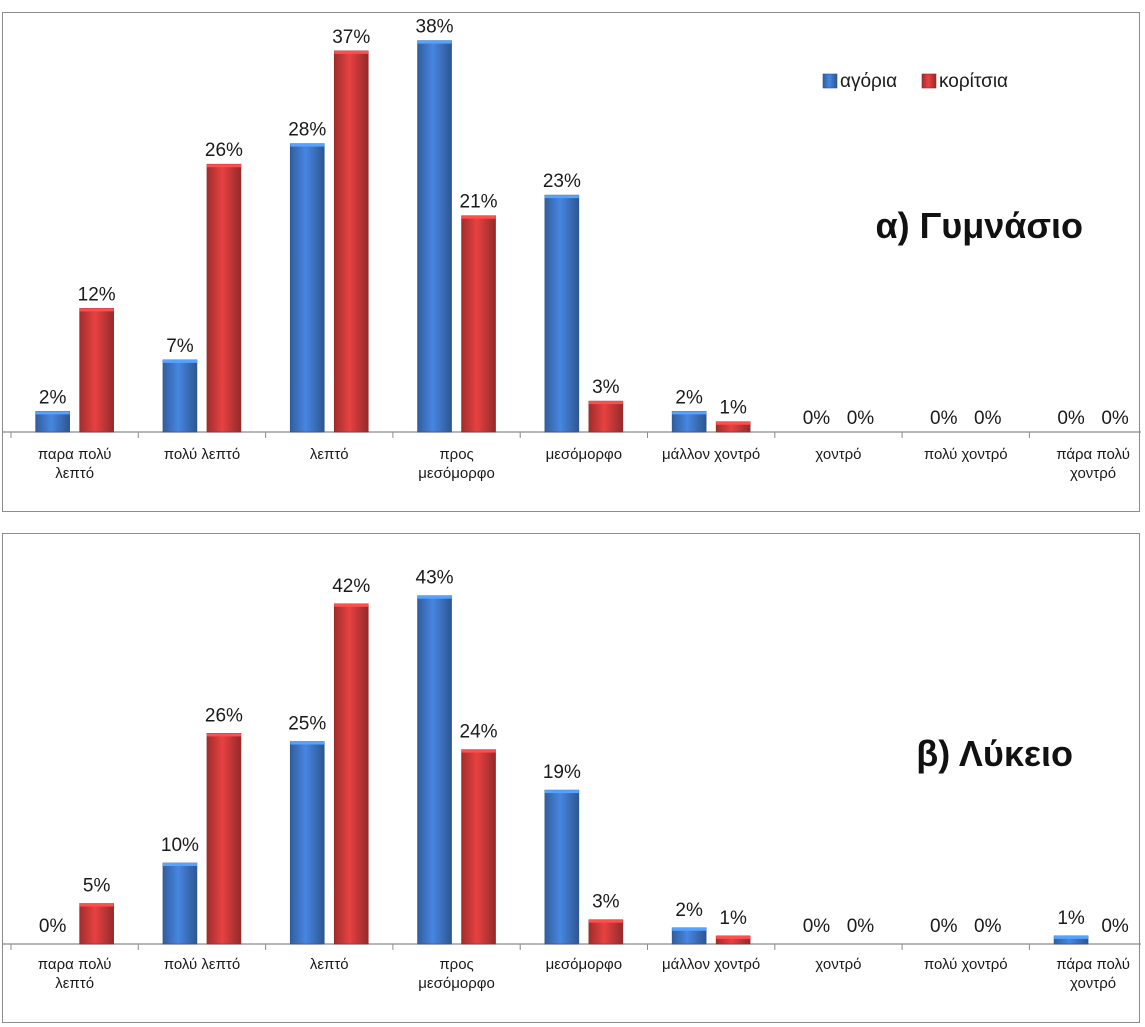 The height and width of the screenshot is (1027, 1145). Describe the element at coordinates (479, 202) in the screenshot. I see `data-label-girls: 21%` at that location.